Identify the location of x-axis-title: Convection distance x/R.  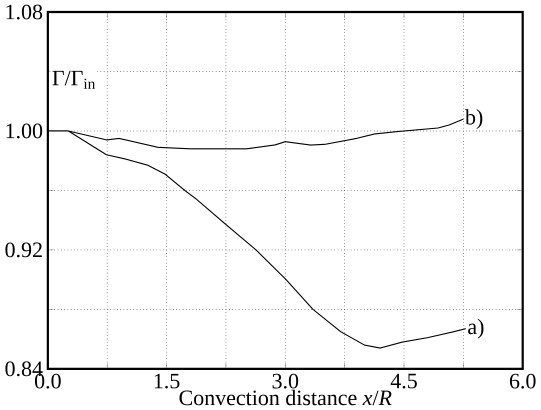
(285, 398).